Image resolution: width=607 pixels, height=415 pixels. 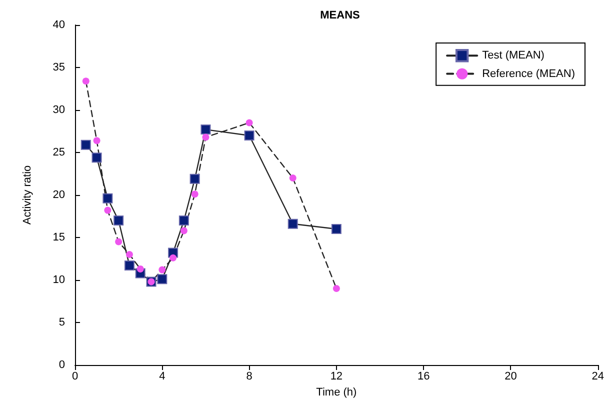 I want to click on x-tick-label: 0, so click(x=75, y=376).